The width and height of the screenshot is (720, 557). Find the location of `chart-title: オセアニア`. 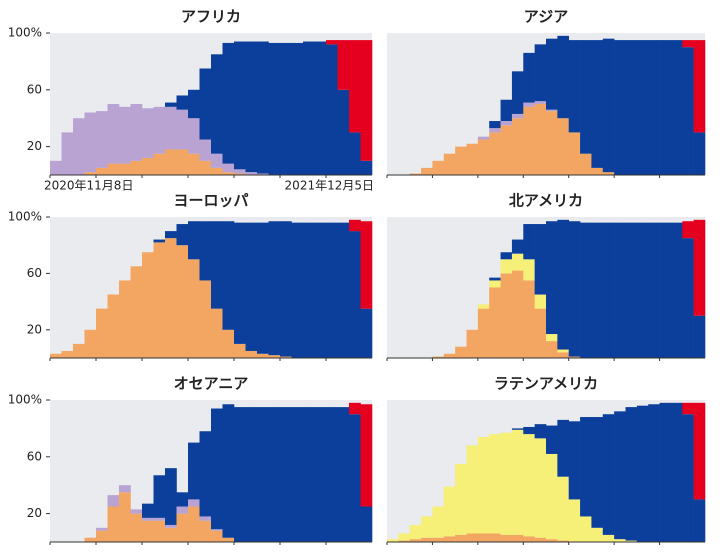

chart-title: オセアニア is located at coordinates (211, 384).